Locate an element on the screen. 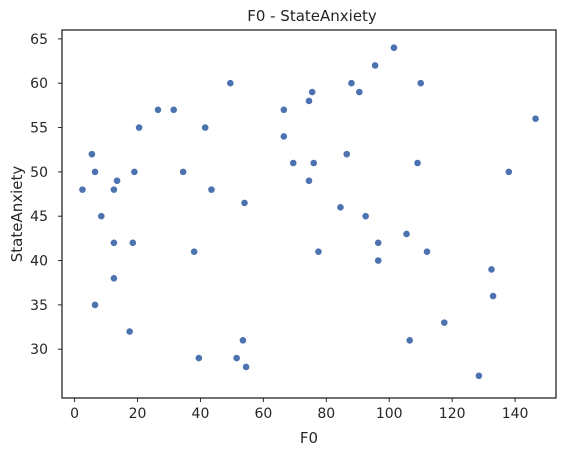 This screenshot has width=566, height=457. y-tick-label: 50 is located at coordinates (39, 173).